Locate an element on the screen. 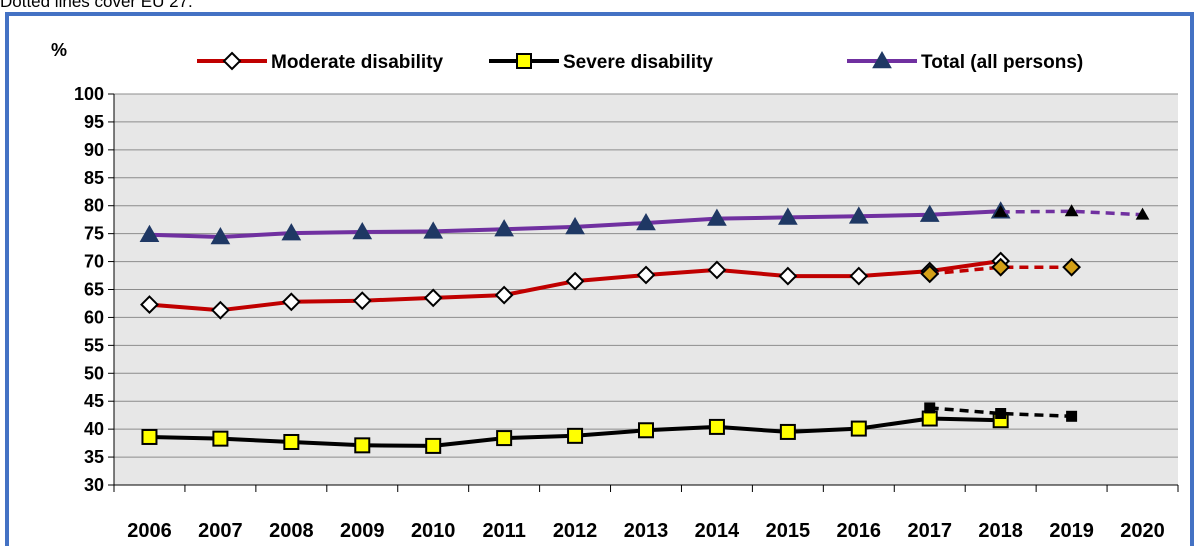 The height and width of the screenshot is (554, 1203). x-tick-label-2017: 2017 is located at coordinates (929, 531).